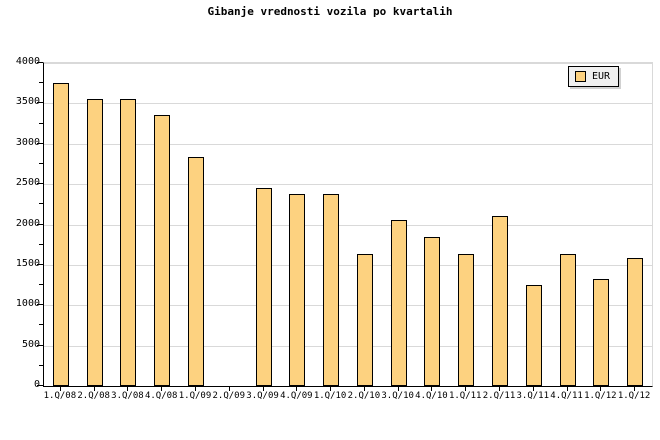  I want to click on x-tick-label: 1.Q/11, so click(465, 396).